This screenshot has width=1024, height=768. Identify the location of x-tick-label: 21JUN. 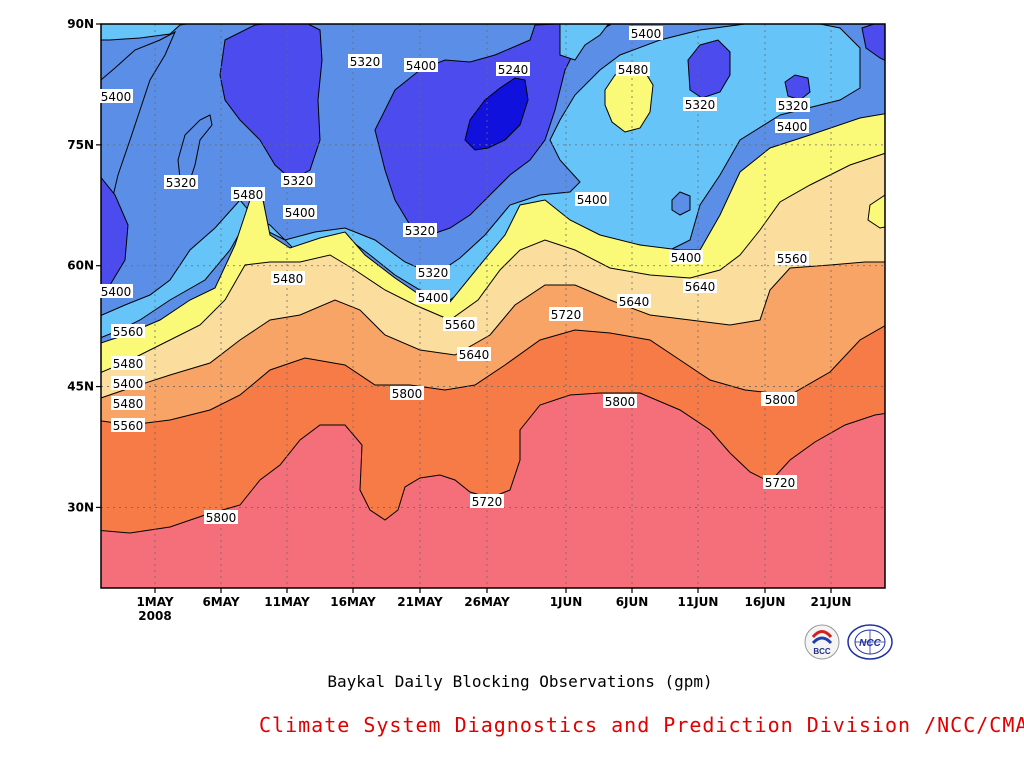
(831, 602).